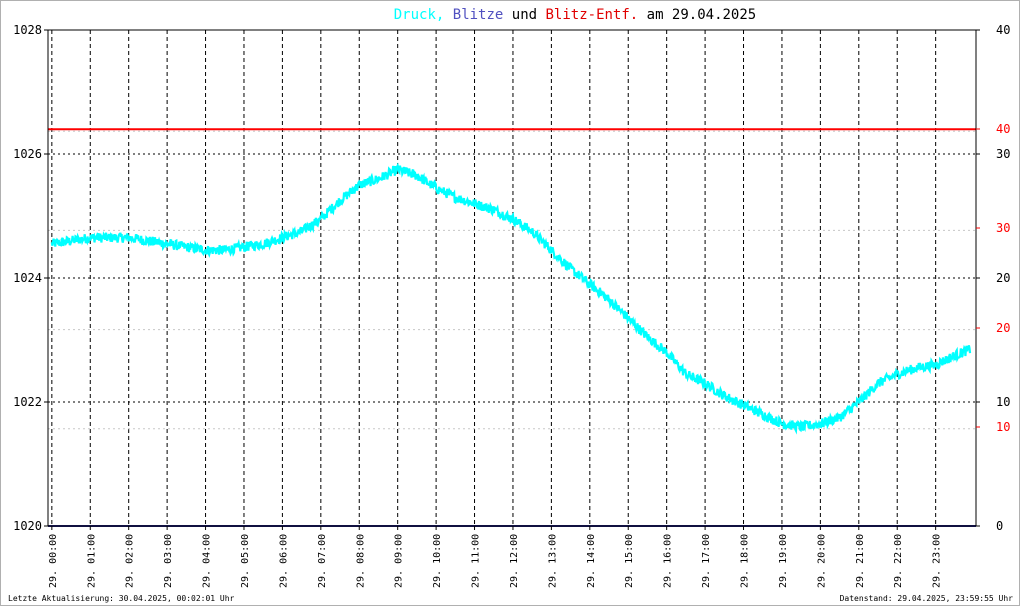  What do you see at coordinates (783, 561) in the screenshot?
I see `x-tick-label: 29. 19:00` at bounding box center [783, 561].